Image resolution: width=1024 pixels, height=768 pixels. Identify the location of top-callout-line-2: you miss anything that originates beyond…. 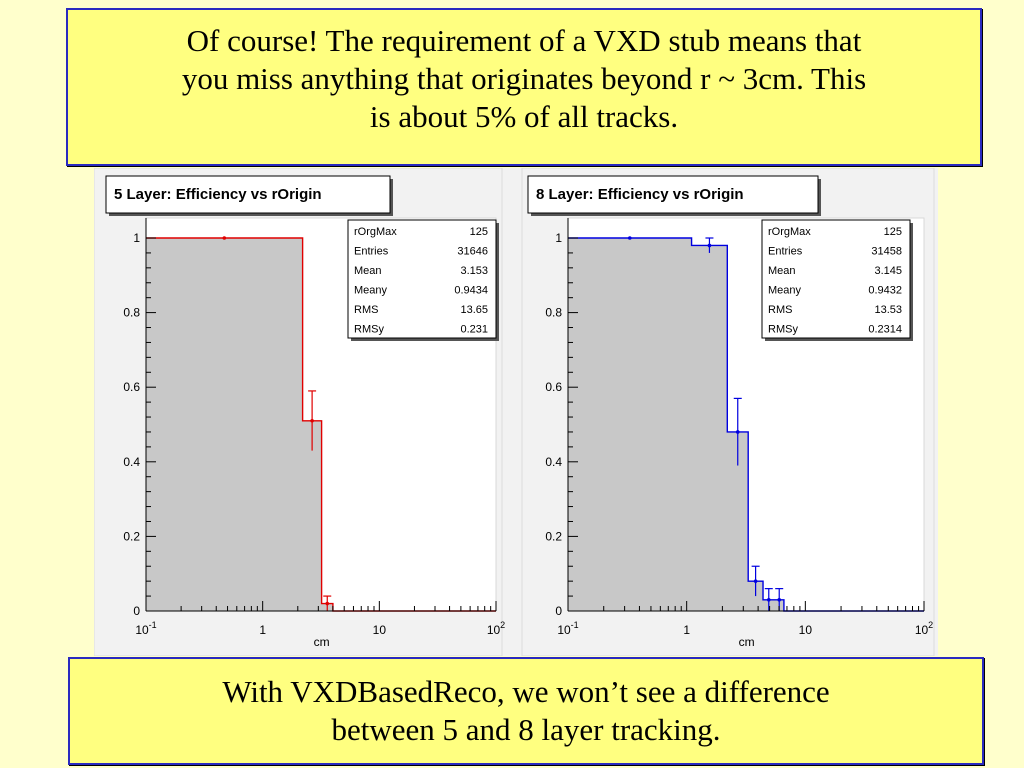
(524, 78).